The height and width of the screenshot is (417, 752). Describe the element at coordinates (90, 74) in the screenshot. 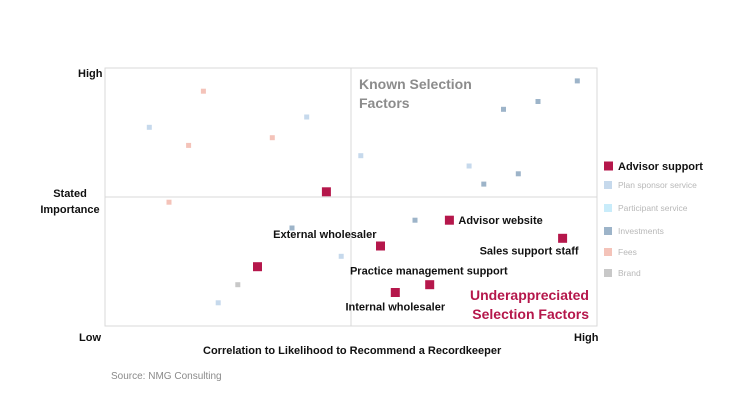

I see `y-tick-high: High` at that location.